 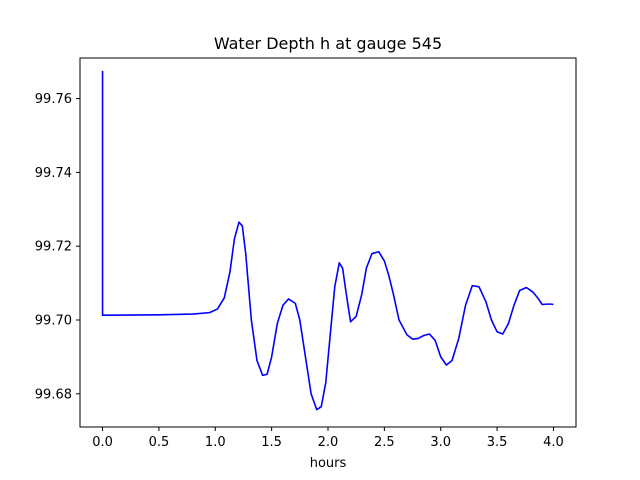 I want to click on x-tick-label: 1.5, so click(x=271, y=442).